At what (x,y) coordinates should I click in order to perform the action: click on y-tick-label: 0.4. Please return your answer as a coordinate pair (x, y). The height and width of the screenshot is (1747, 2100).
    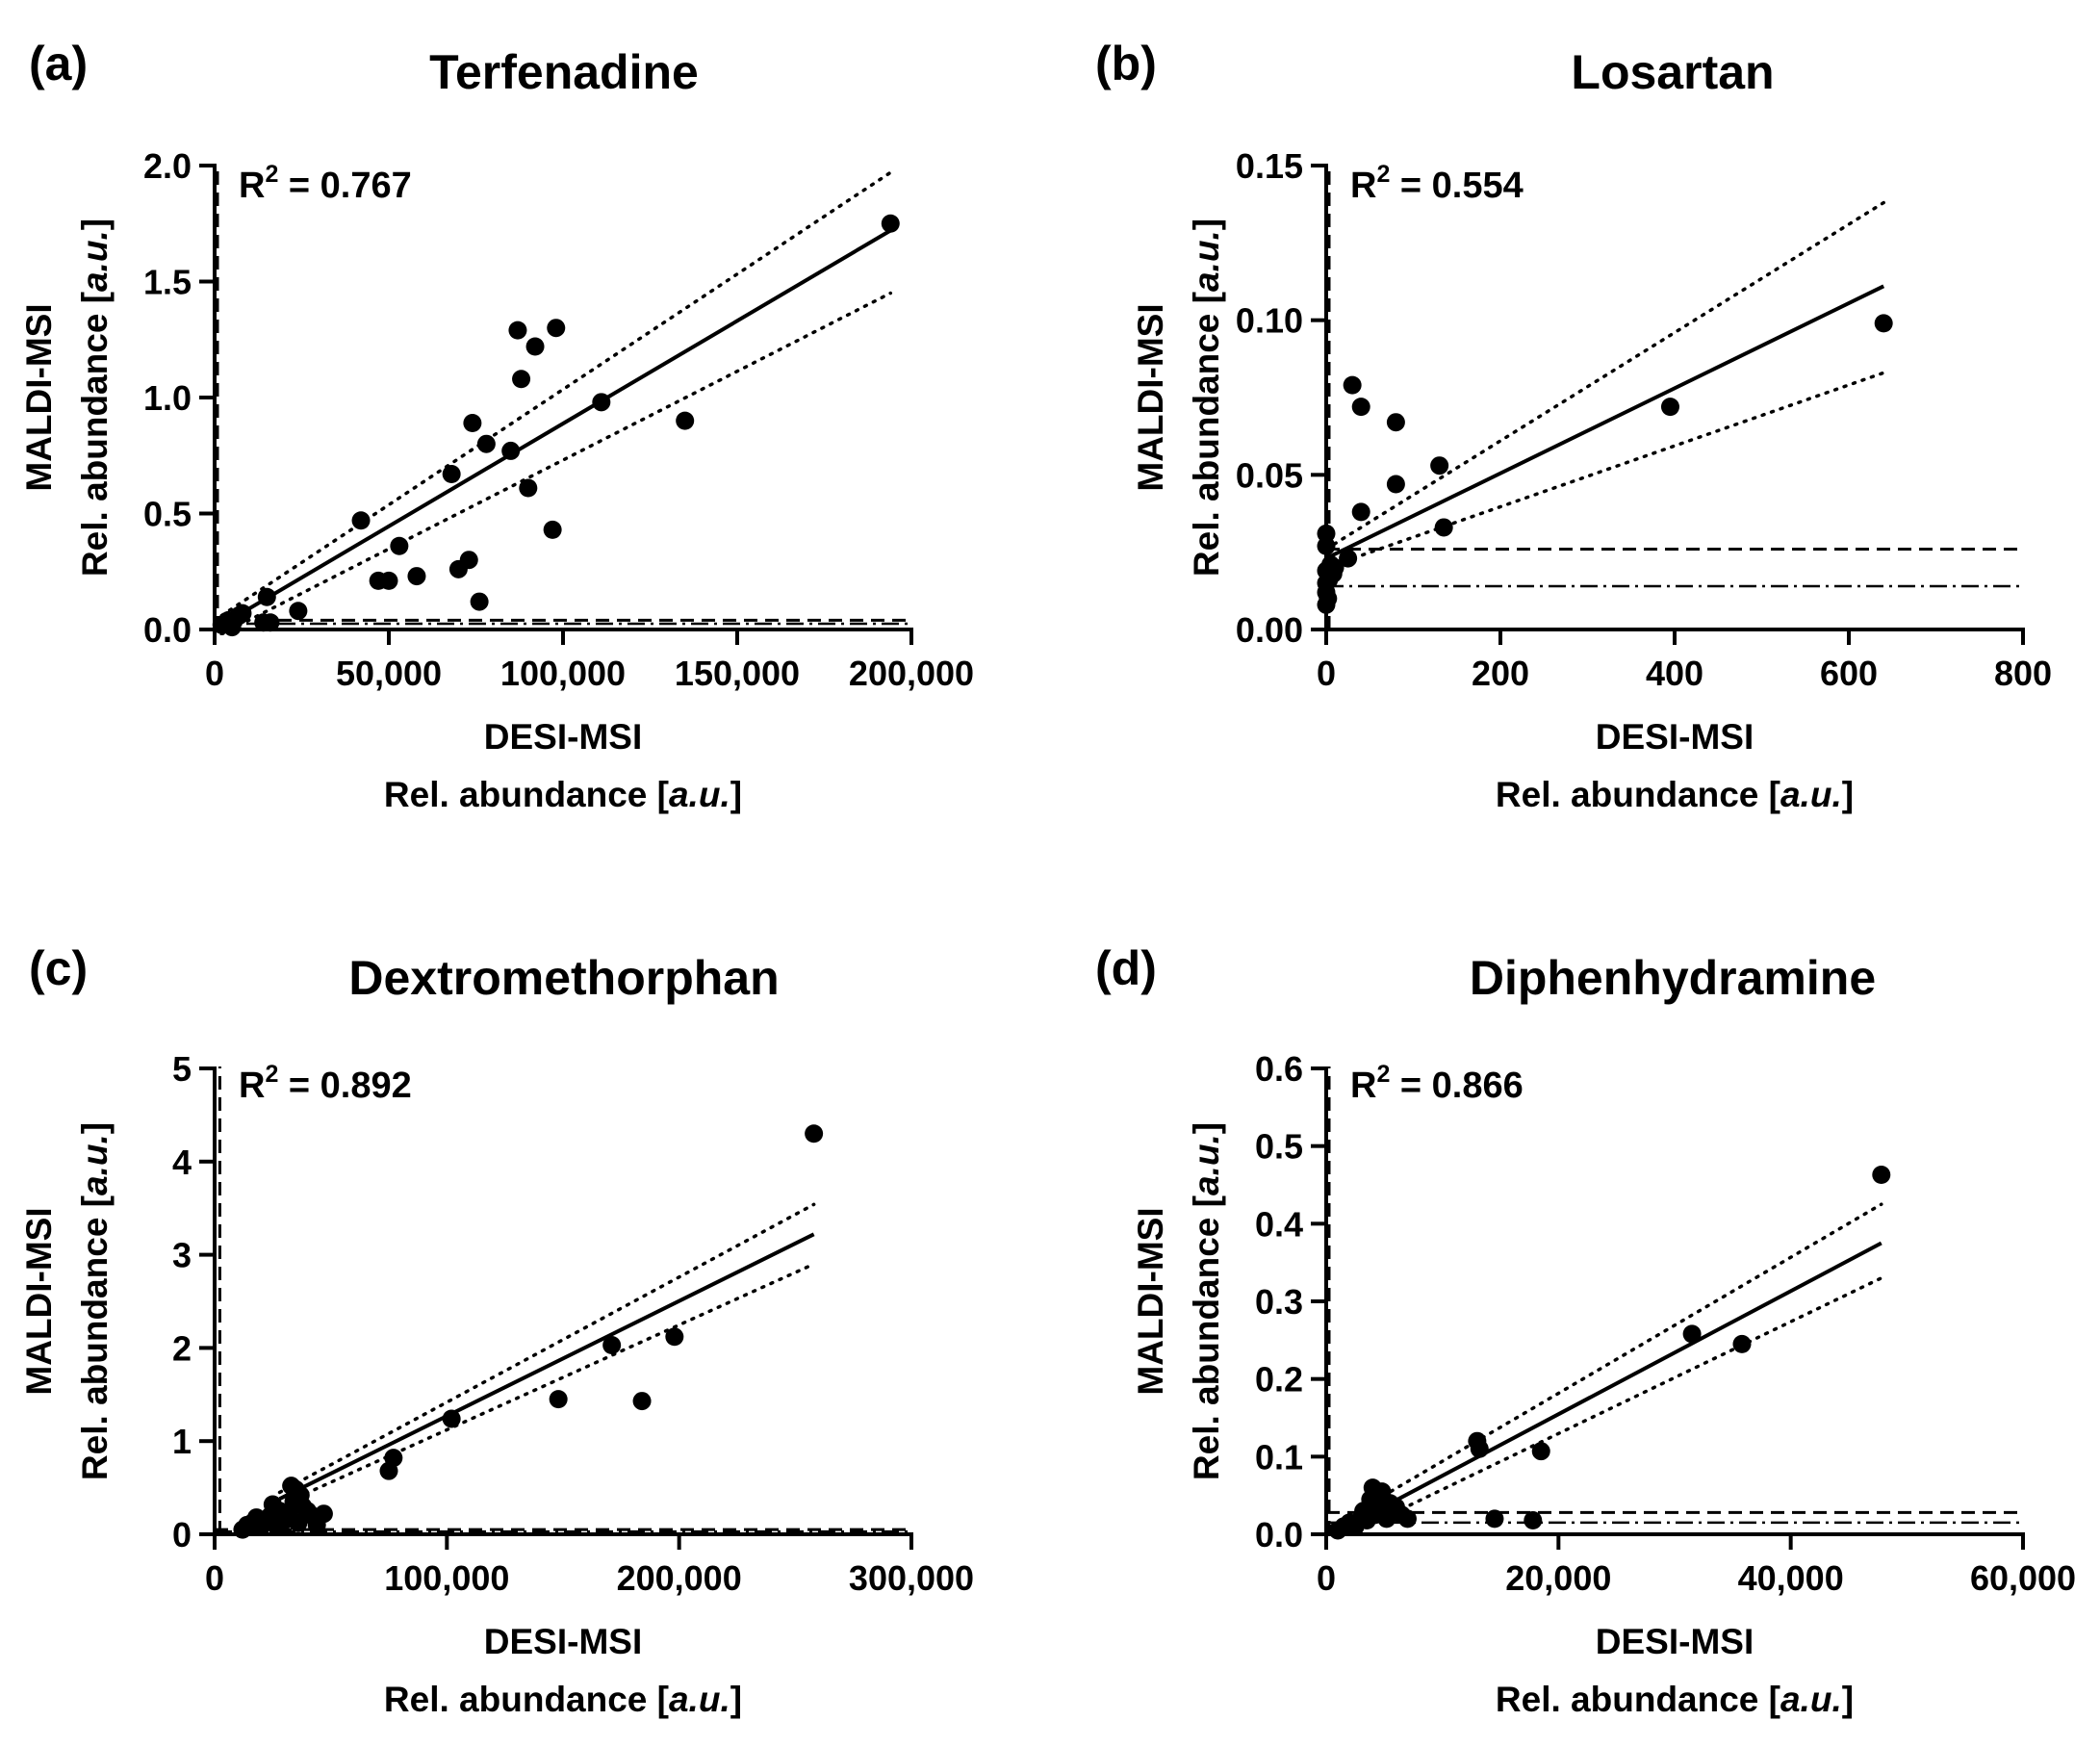
    Looking at the image, I should click on (1279, 1224).